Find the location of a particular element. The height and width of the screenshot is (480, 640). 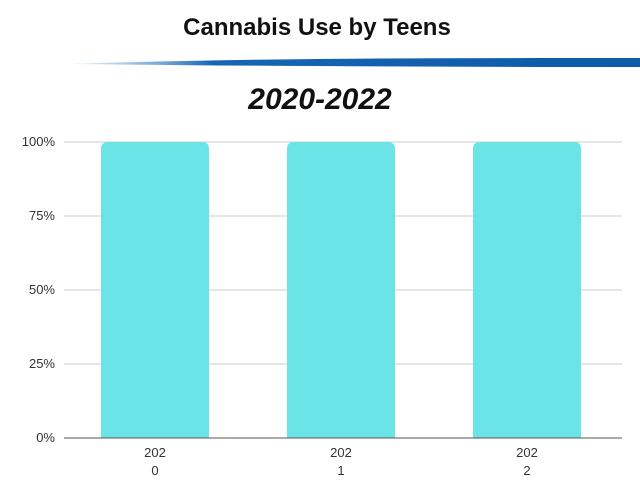

y-tick-label: 25% is located at coordinates (42, 363).